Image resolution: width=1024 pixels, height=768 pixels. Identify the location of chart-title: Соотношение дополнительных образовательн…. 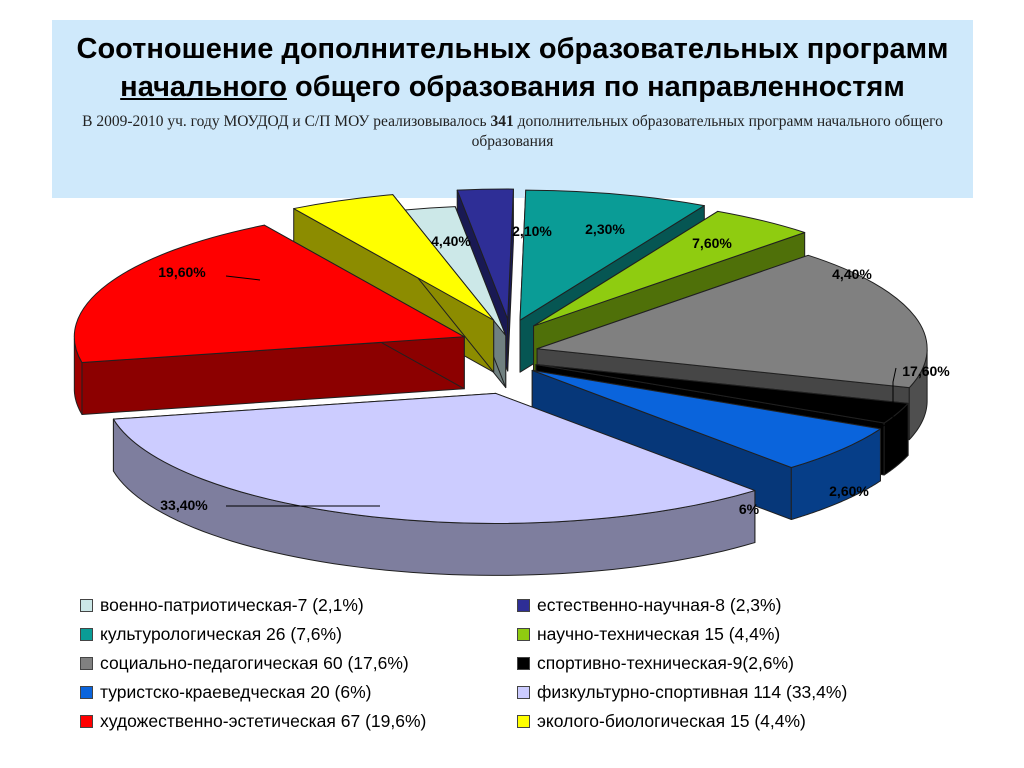
(512, 68).